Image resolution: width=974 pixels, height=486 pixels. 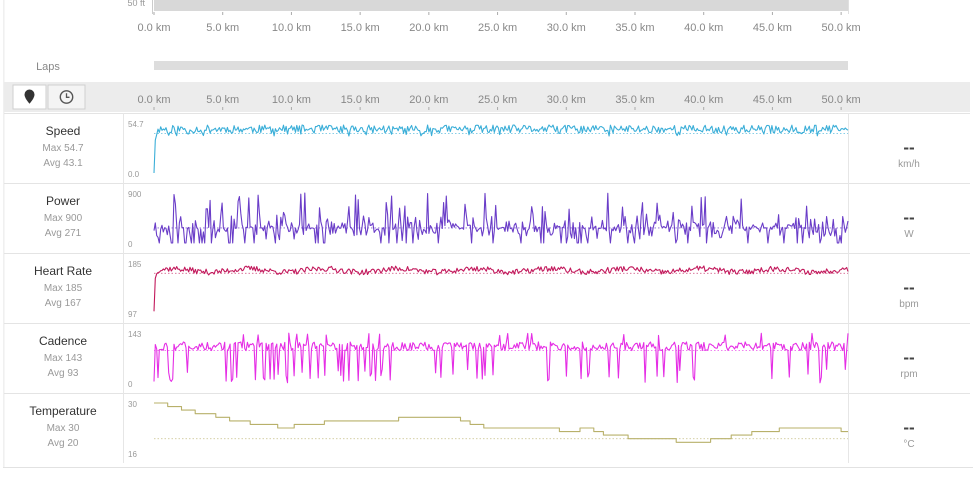 I want to click on metric-title: Temperature, so click(x=63, y=411).